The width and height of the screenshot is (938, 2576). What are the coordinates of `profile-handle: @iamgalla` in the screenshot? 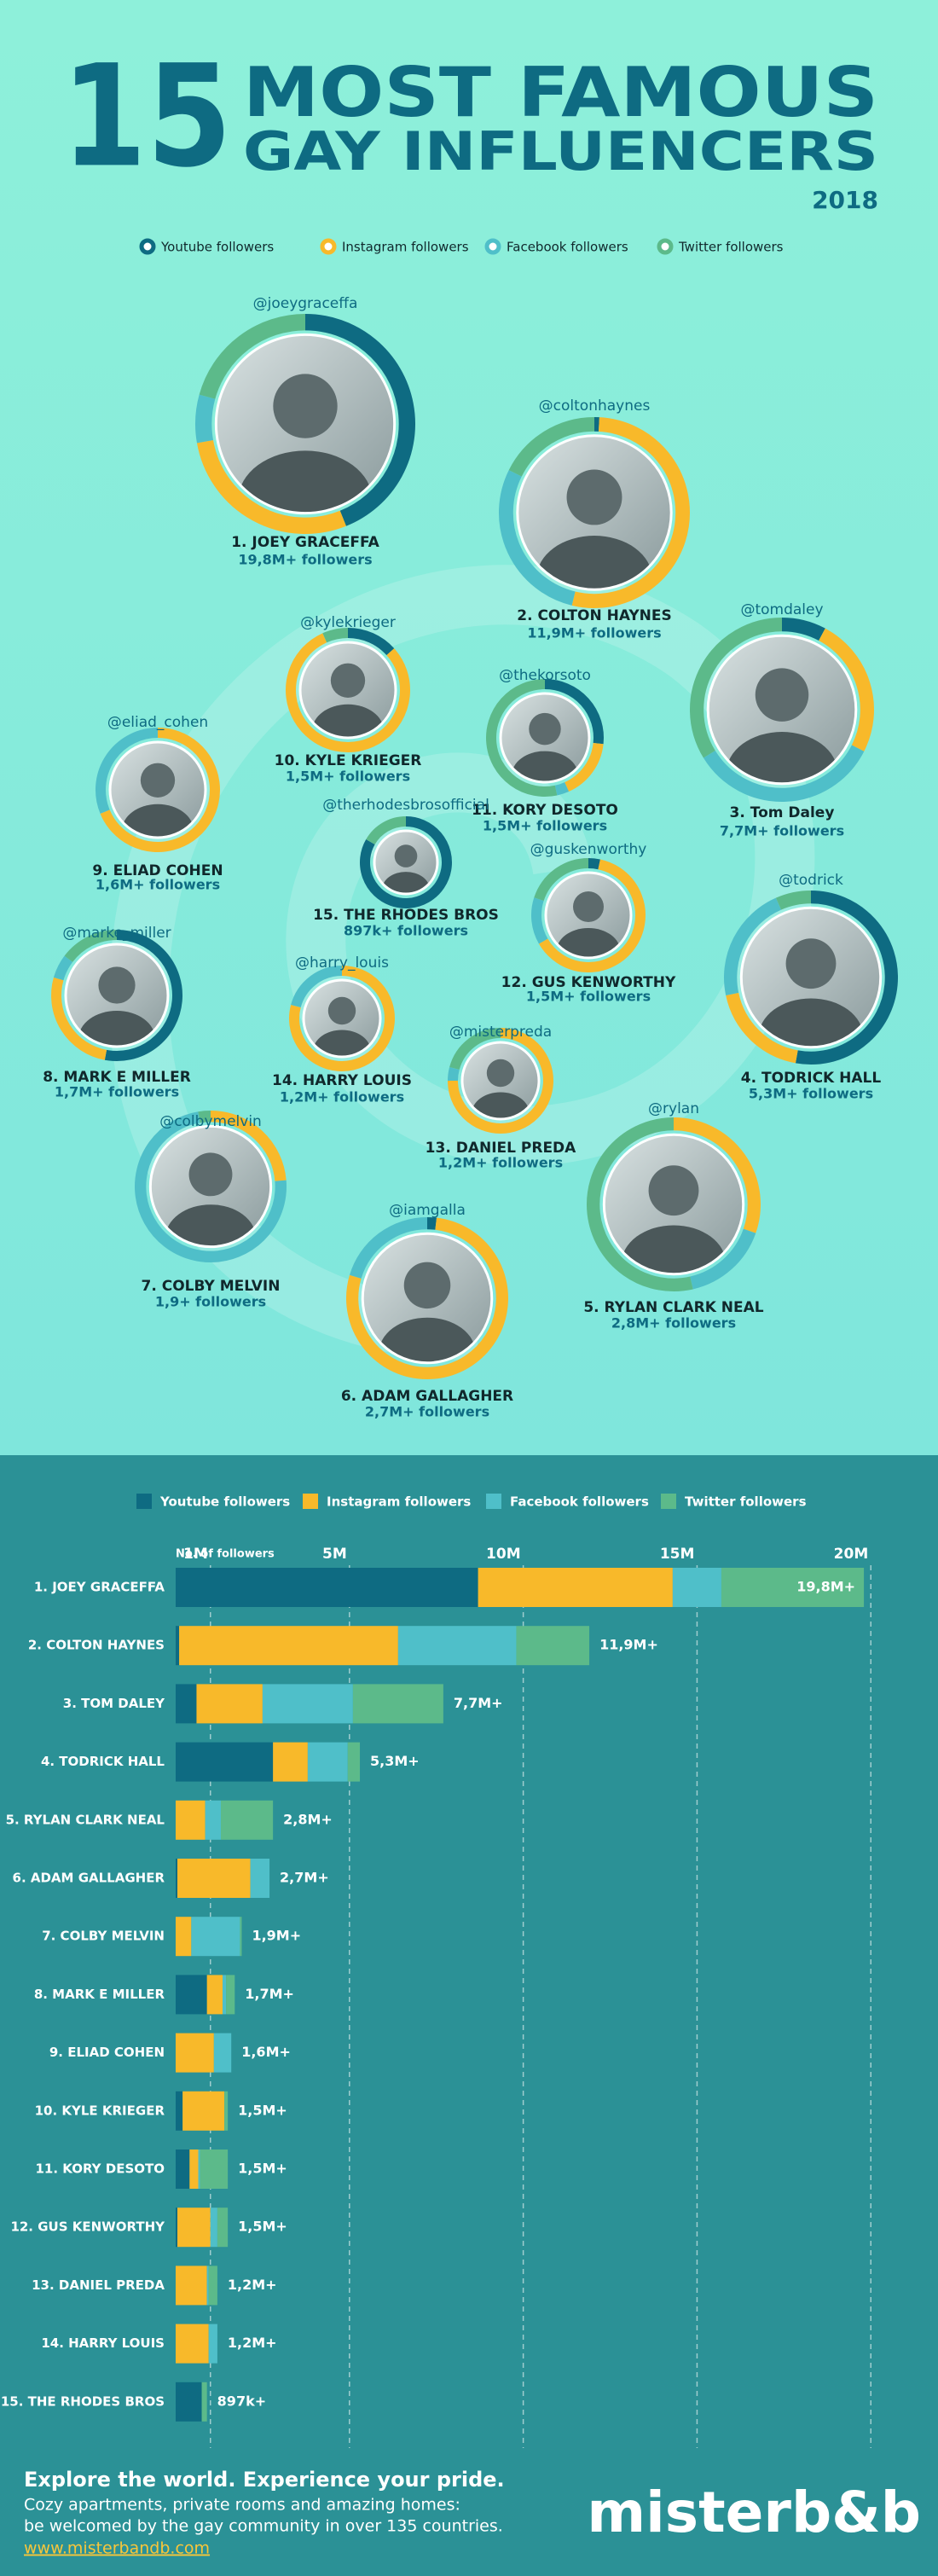 It's located at (428, 1210).